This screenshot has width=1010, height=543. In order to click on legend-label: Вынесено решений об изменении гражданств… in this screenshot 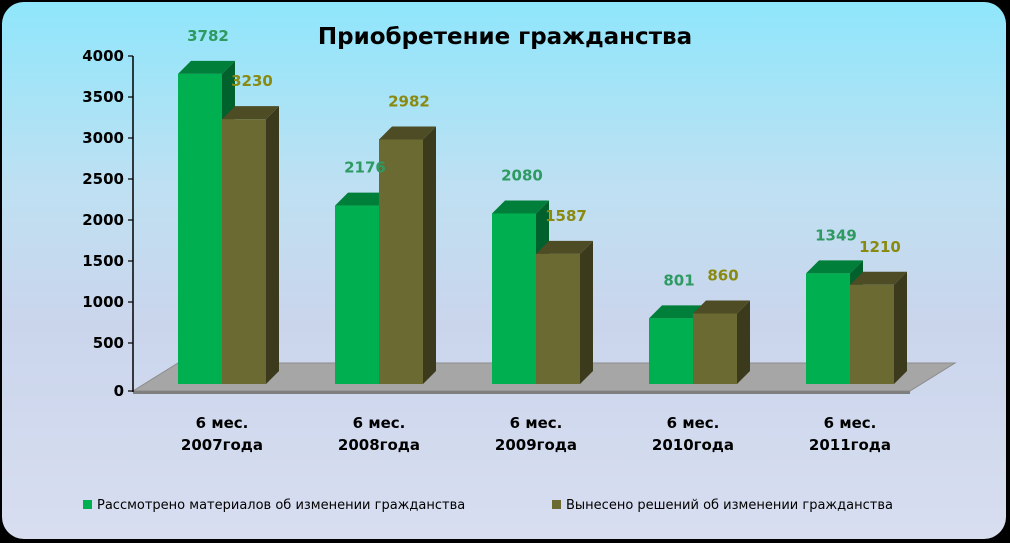, I will do `click(729, 505)`.